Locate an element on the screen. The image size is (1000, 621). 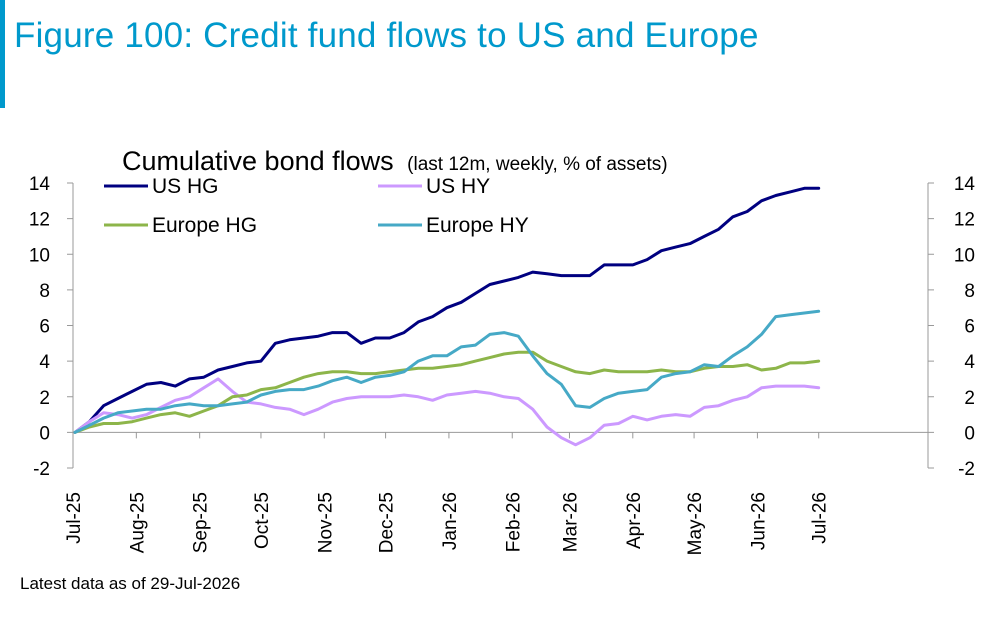
legend: US HG US HY Europe HG Europe HY is located at coordinates (316, 206).